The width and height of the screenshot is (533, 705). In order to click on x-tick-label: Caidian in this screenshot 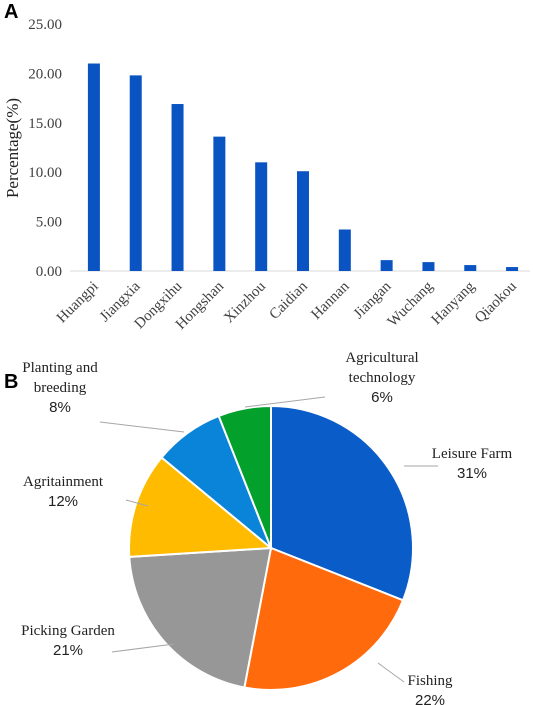, I will do `click(289, 300)`.